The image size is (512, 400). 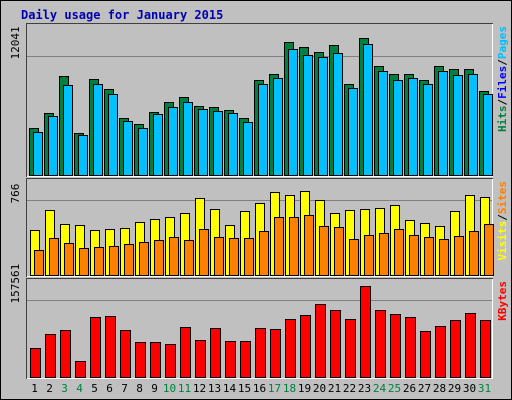 What do you see at coordinates (349, 388) in the screenshot?
I see `x-tick-label: 22` at bounding box center [349, 388].